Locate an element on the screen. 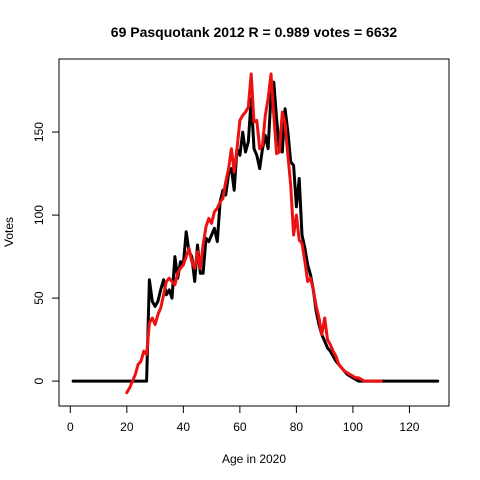 Image resolution: width=480 pixels, height=480 pixels. x-tick-label: 60 is located at coordinates (240, 427).